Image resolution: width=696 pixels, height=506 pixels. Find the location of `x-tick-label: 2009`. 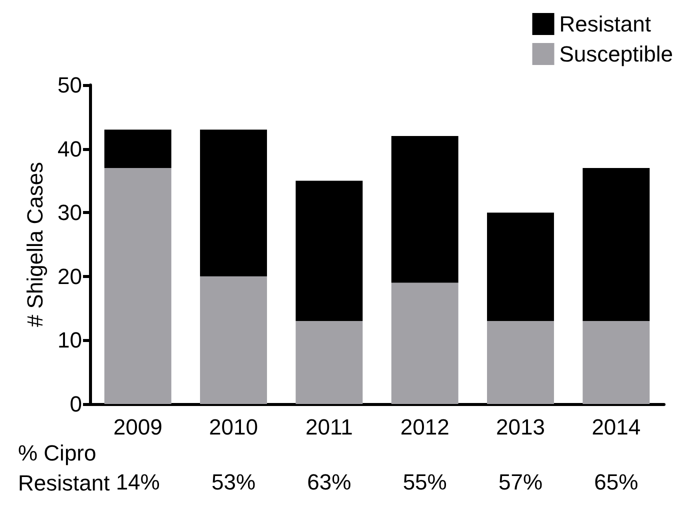

x-tick-label: 2009 is located at coordinates (137, 427).